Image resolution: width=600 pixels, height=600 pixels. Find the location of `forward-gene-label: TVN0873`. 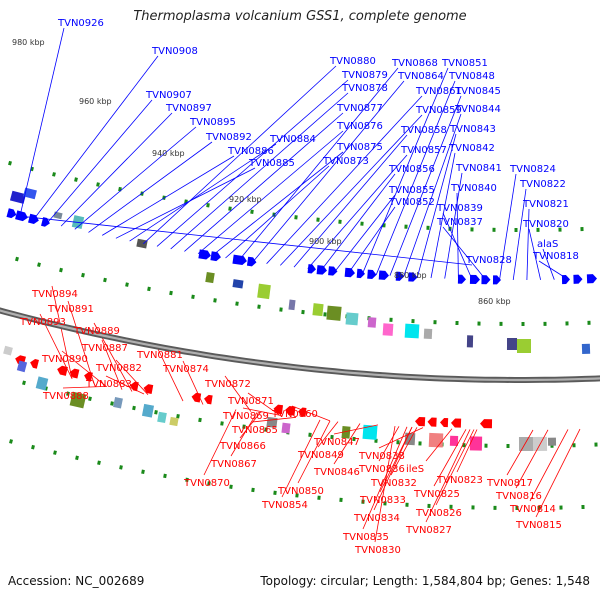

forward-gene-label: TVN0873 is located at coordinates (345, 161).